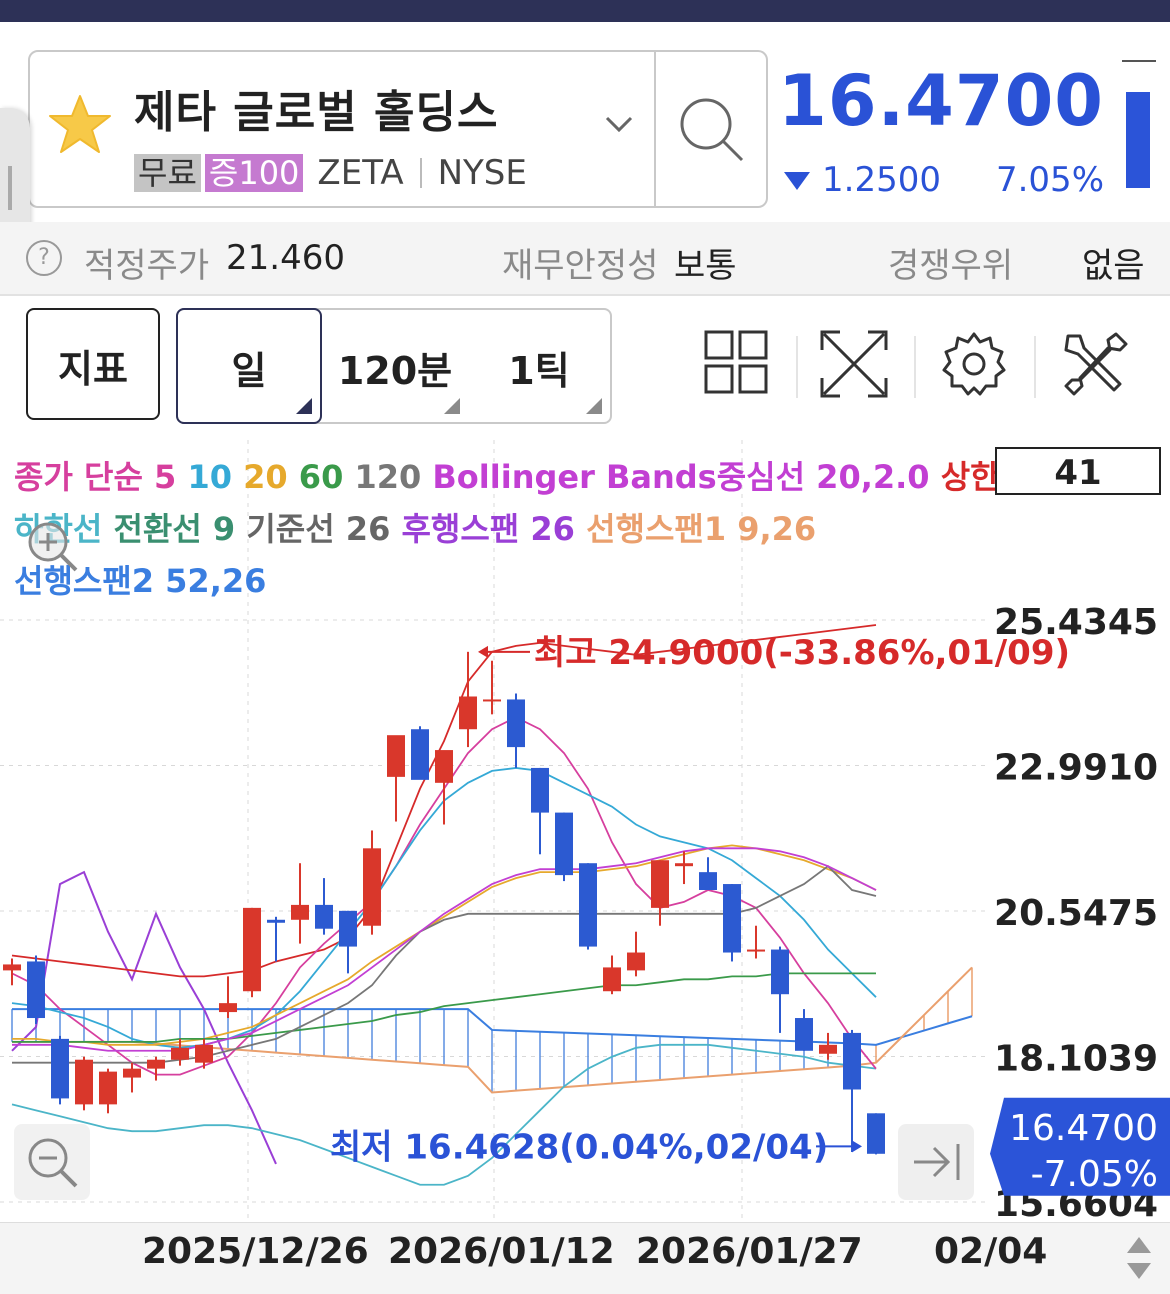 This screenshot has height=1294, width=1170. What do you see at coordinates (1083, 1128) in the screenshot?
I see `price-tag-value: 16.4700` at bounding box center [1083, 1128].